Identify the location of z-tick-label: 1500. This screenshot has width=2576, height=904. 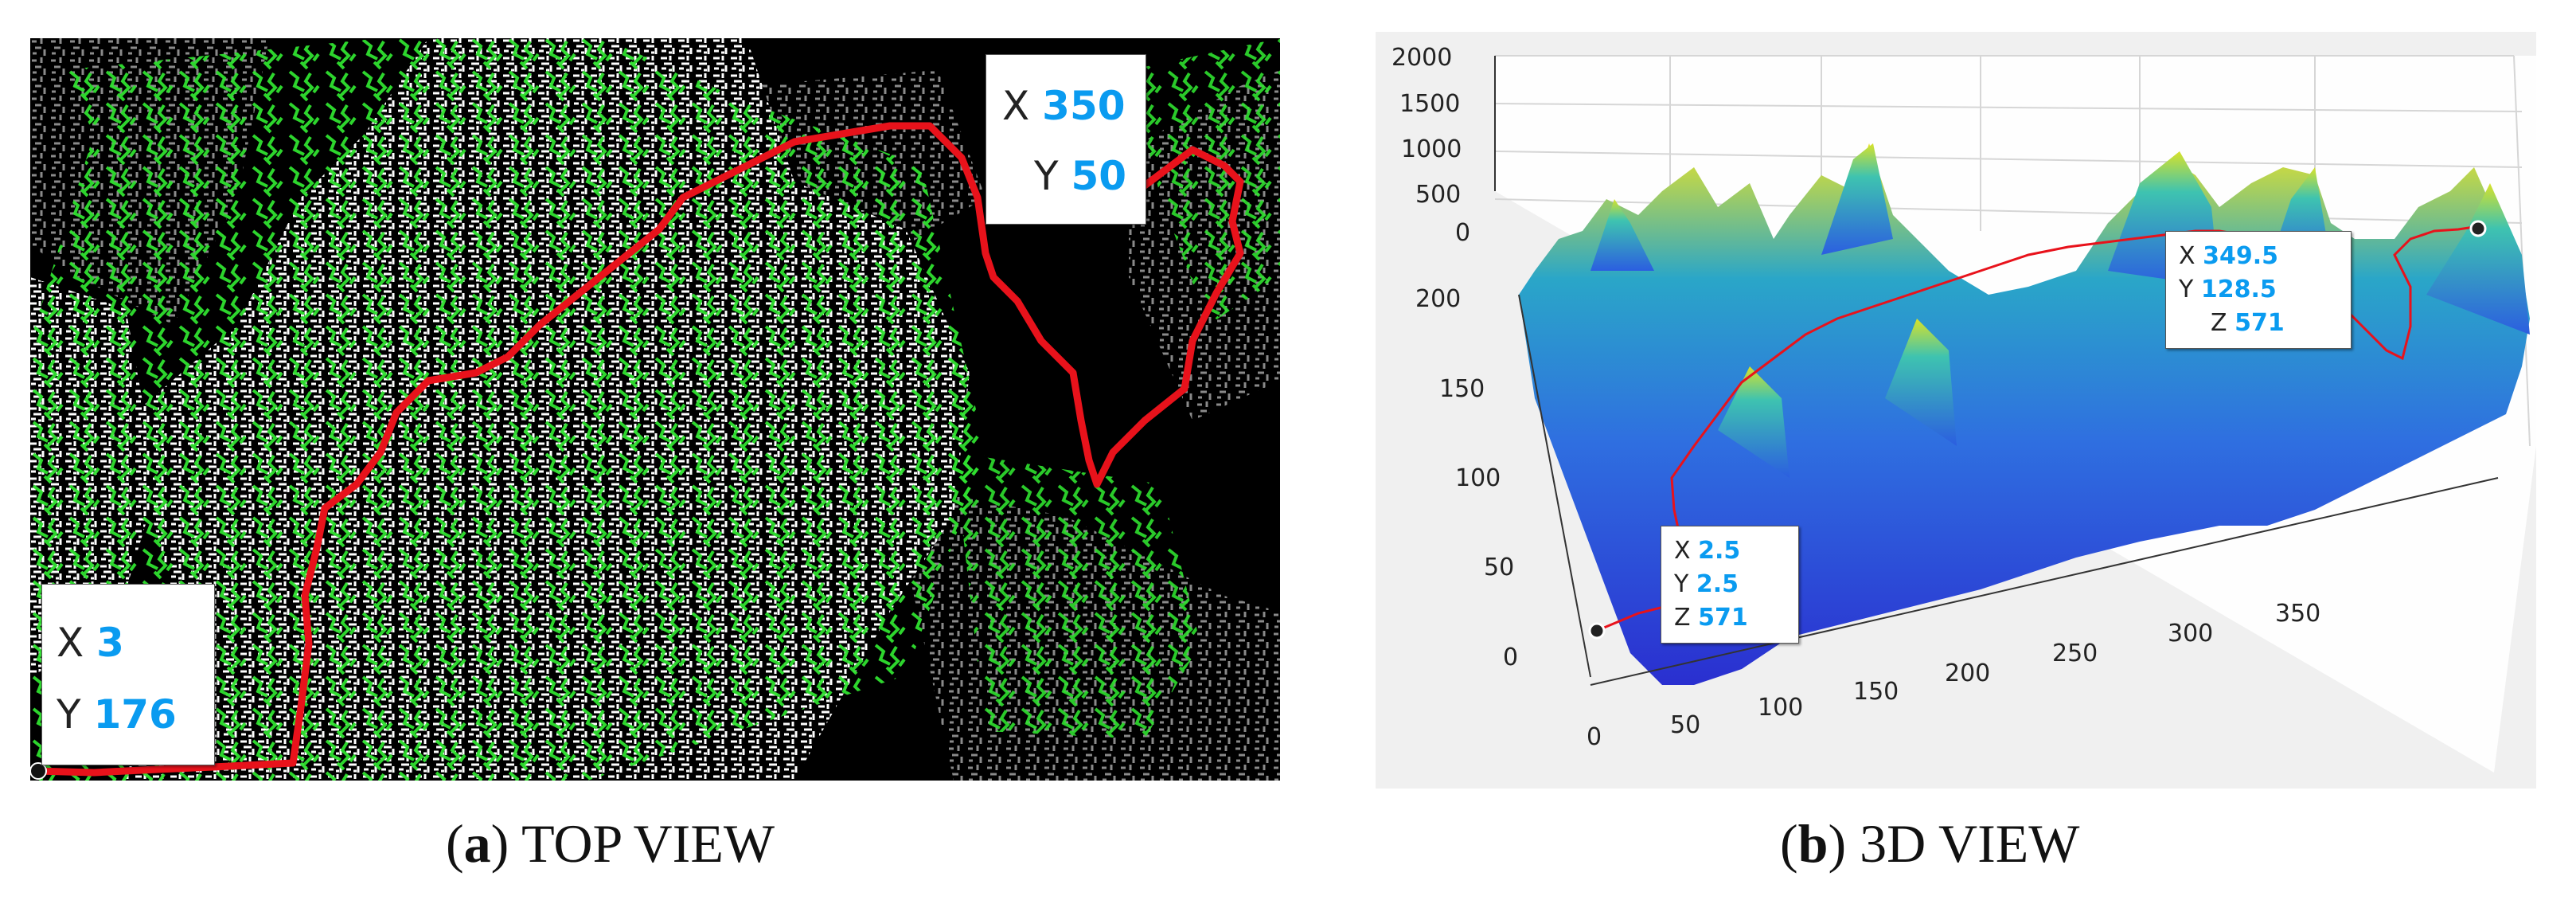
(1429, 104).